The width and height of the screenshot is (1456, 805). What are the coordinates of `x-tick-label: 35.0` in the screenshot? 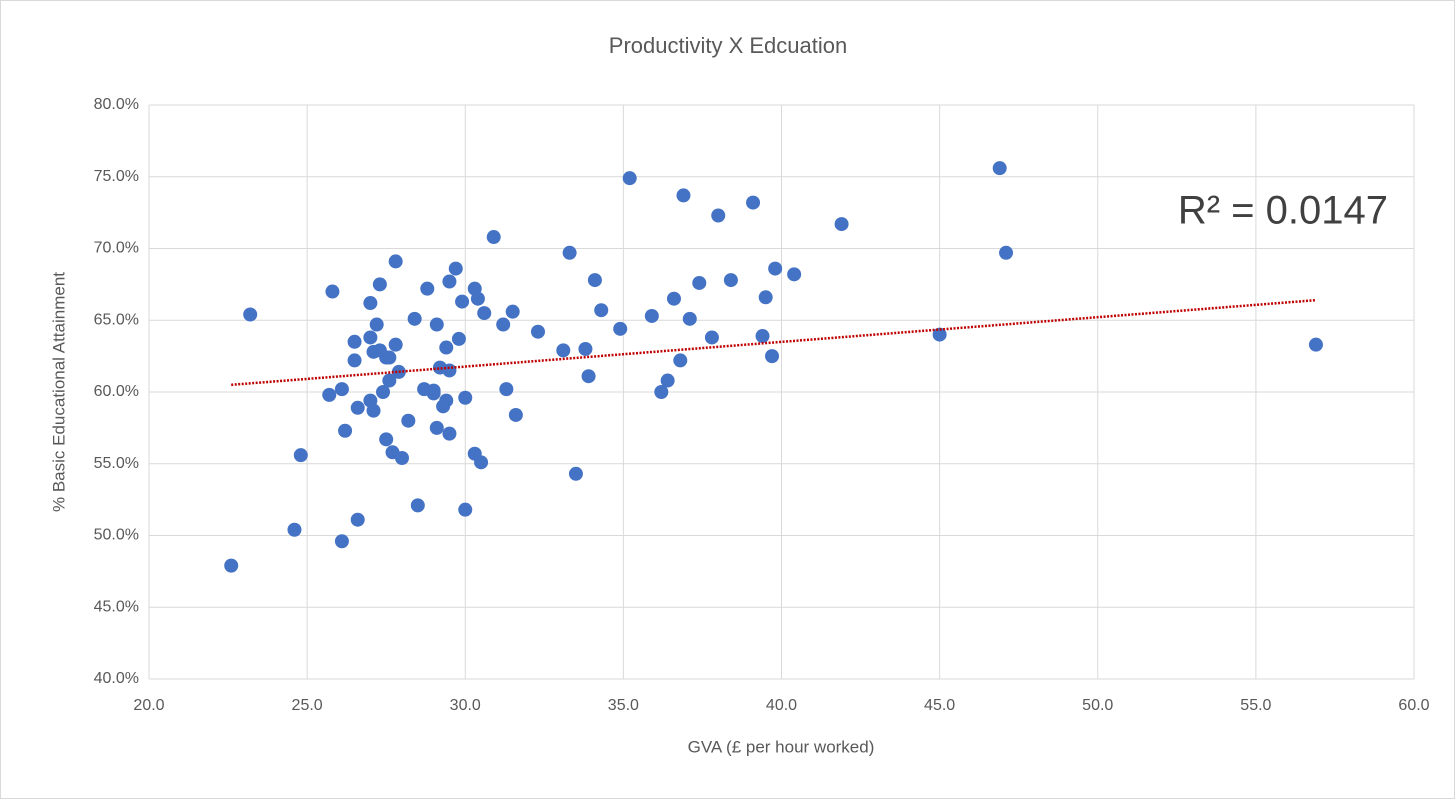 It's located at (623, 705).